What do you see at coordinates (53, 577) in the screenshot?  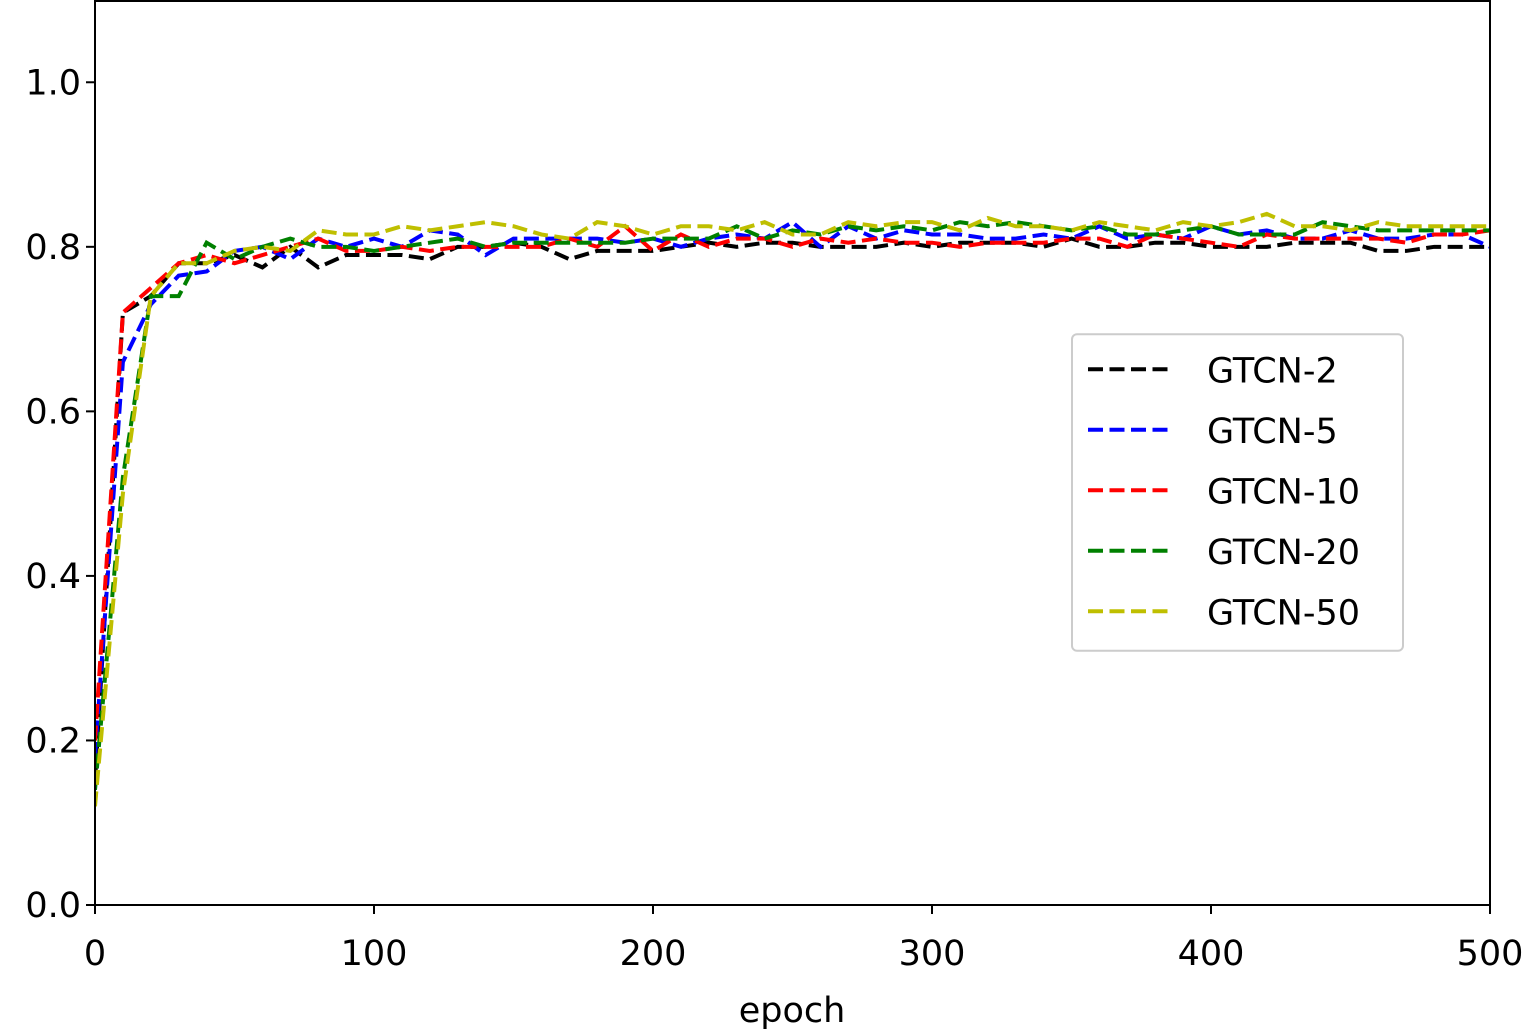 I see `y-tick-label: 0.4` at bounding box center [53, 577].